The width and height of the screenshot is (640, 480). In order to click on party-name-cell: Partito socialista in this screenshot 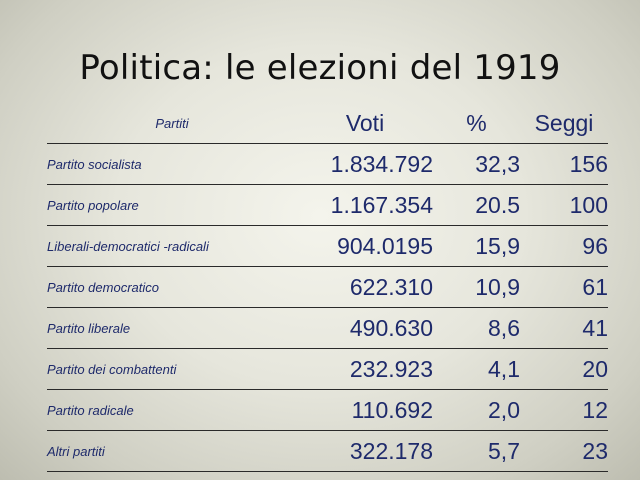, I will do `click(172, 164)`.